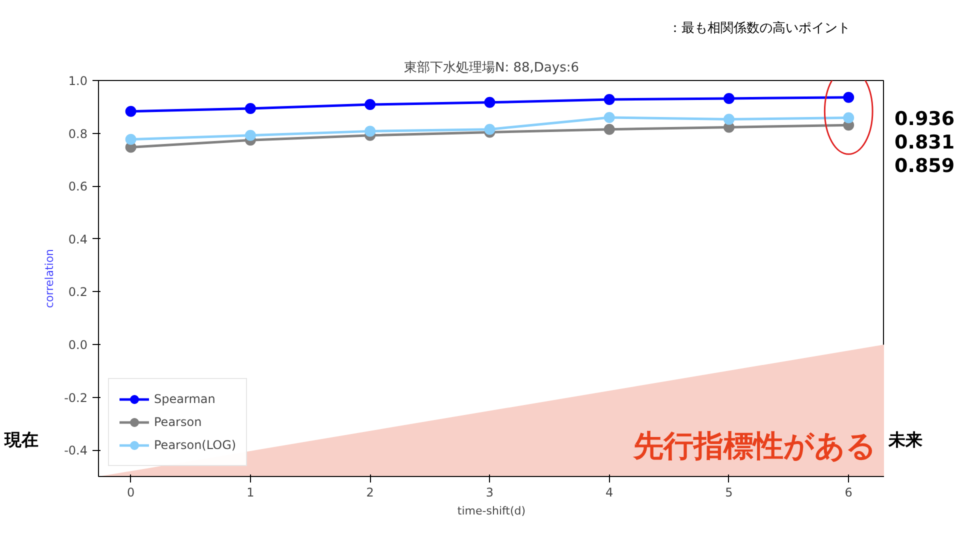  What do you see at coordinates (924, 119) in the screenshot?
I see `text: 0.936` at bounding box center [924, 119].